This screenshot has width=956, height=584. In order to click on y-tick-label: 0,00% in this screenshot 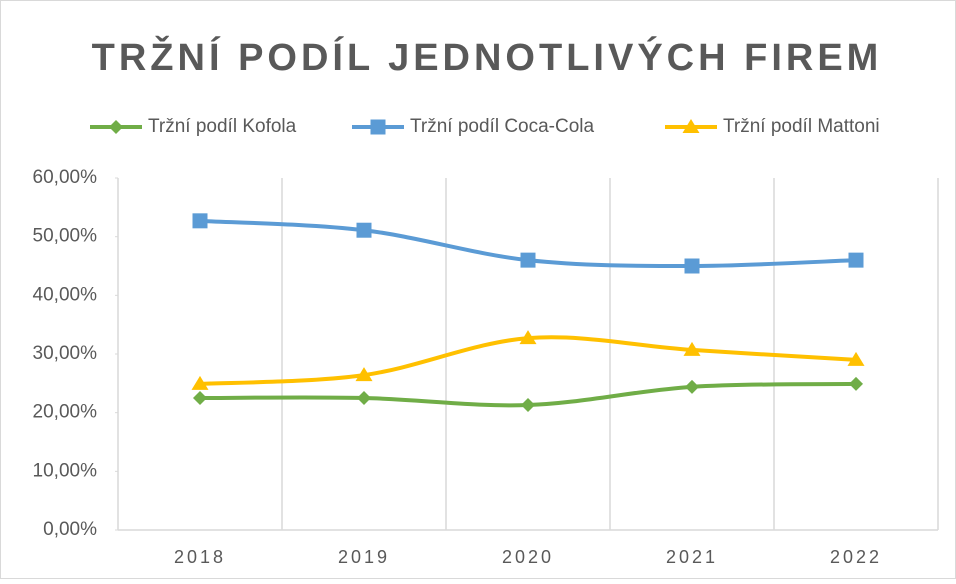, I will do `click(70, 529)`.